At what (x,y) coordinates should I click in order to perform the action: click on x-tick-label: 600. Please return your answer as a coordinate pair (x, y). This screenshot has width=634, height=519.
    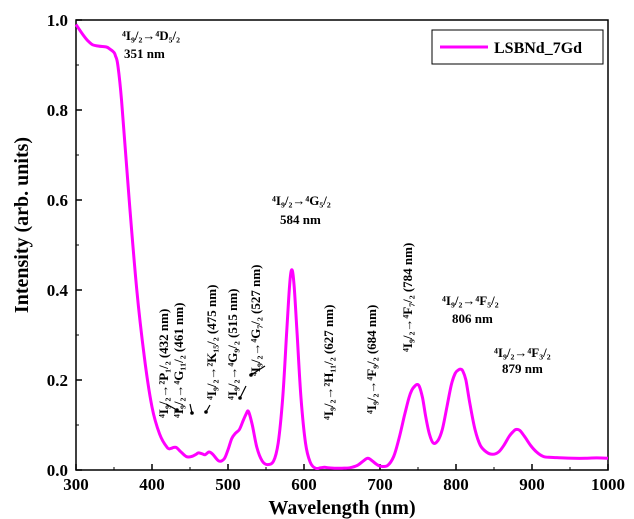
    Looking at the image, I should click on (304, 484).